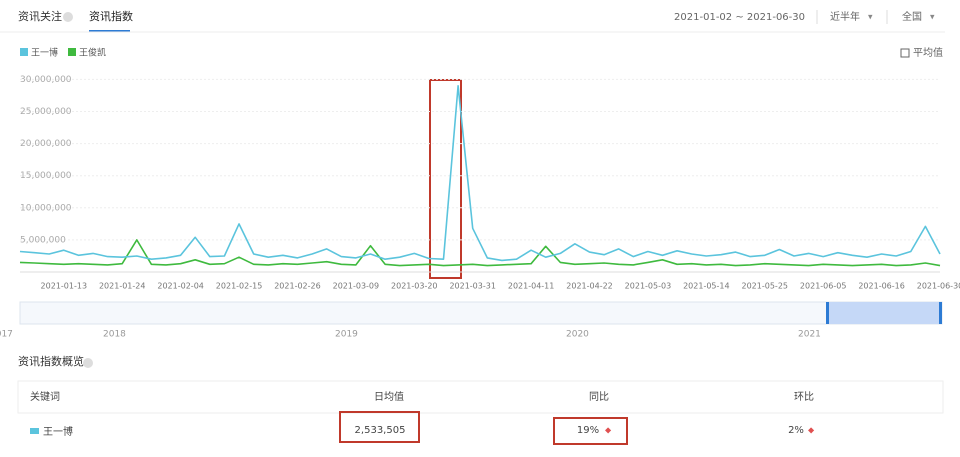 The height and width of the screenshot is (457, 960). I want to click on average-label: 平均值, so click(928, 52).